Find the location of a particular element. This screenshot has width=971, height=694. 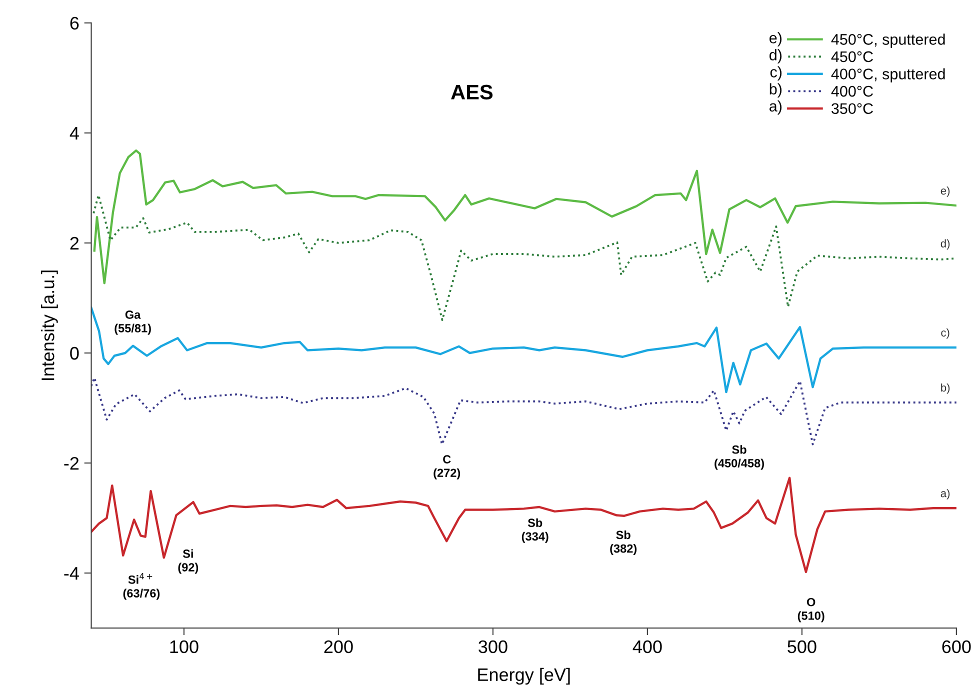

annotation: b) is located at coordinates (945, 388).